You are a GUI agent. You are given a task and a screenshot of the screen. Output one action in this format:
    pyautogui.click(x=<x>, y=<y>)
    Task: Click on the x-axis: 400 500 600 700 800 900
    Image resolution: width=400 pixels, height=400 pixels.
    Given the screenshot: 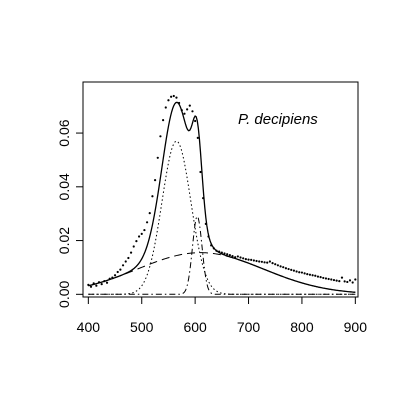 What is the action you would take?
    pyautogui.click(x=222, y=316)
    